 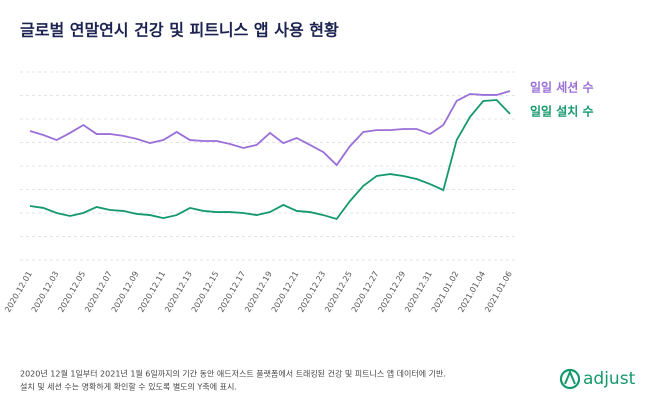 What do you see at coordinates (562, 87) in the screenshot?
I see `legend-label: 일일 세션 수` at bounding box center [562, 87].